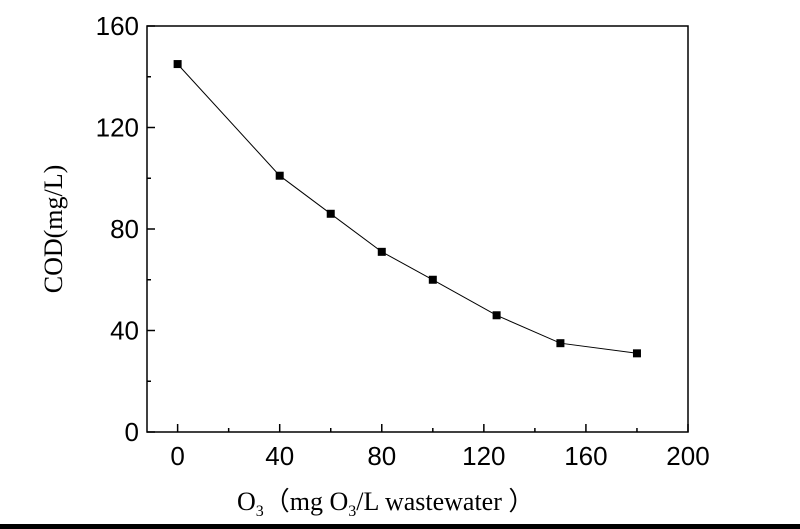 The image size is (800, 529). What do you see at coordinates (117, 128) in the screenshot?
I see `y-tick-label: 120` at bounding box center [117, 128].